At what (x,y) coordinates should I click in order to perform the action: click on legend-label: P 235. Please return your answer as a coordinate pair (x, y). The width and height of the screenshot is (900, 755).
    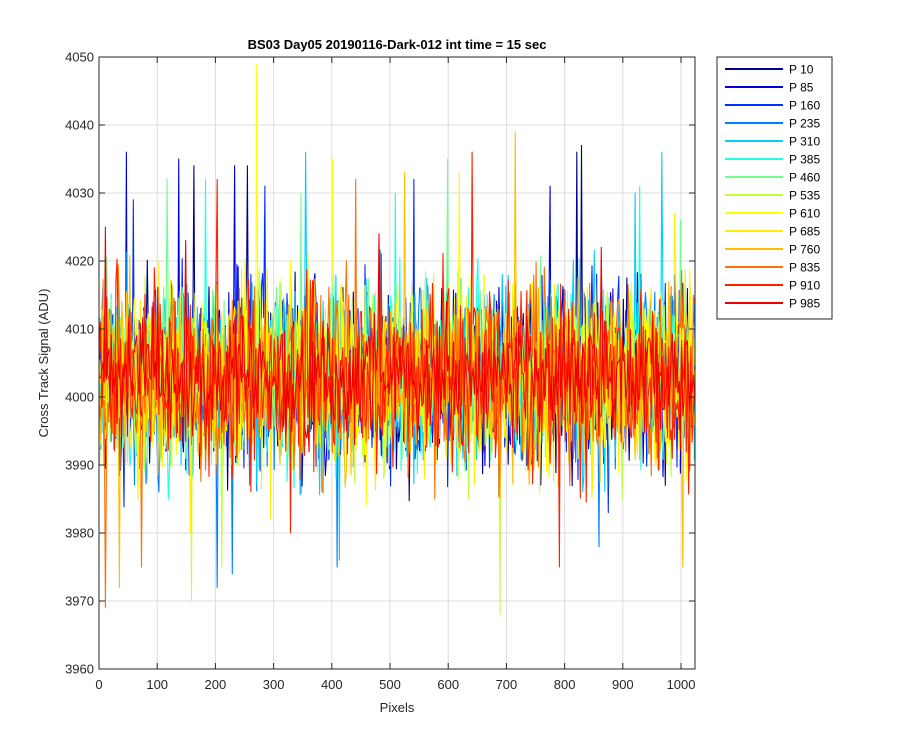
    Looking at the image, I should click on (804, 124).